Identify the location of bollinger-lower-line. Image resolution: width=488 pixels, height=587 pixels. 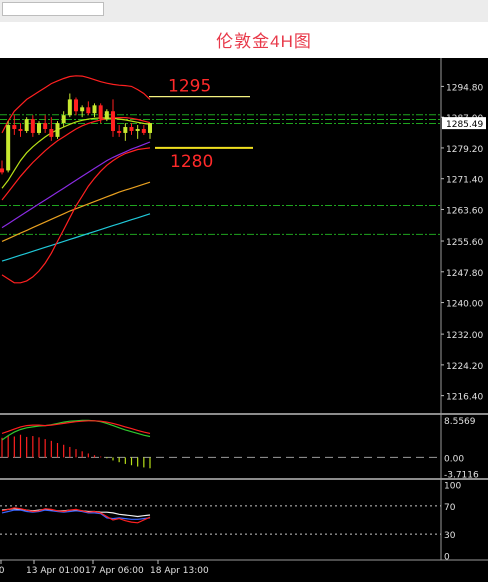
(76, 215).